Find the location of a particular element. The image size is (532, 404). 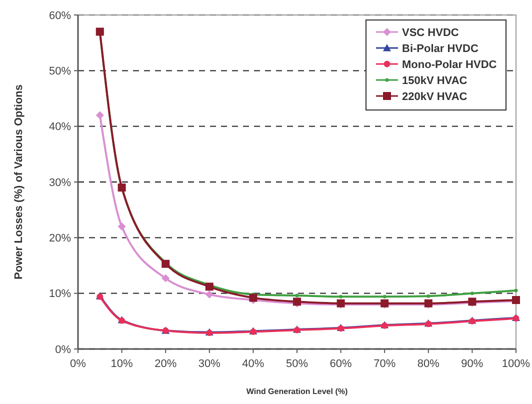

x-tick-label: 60% is located at coordinates (341, 364).